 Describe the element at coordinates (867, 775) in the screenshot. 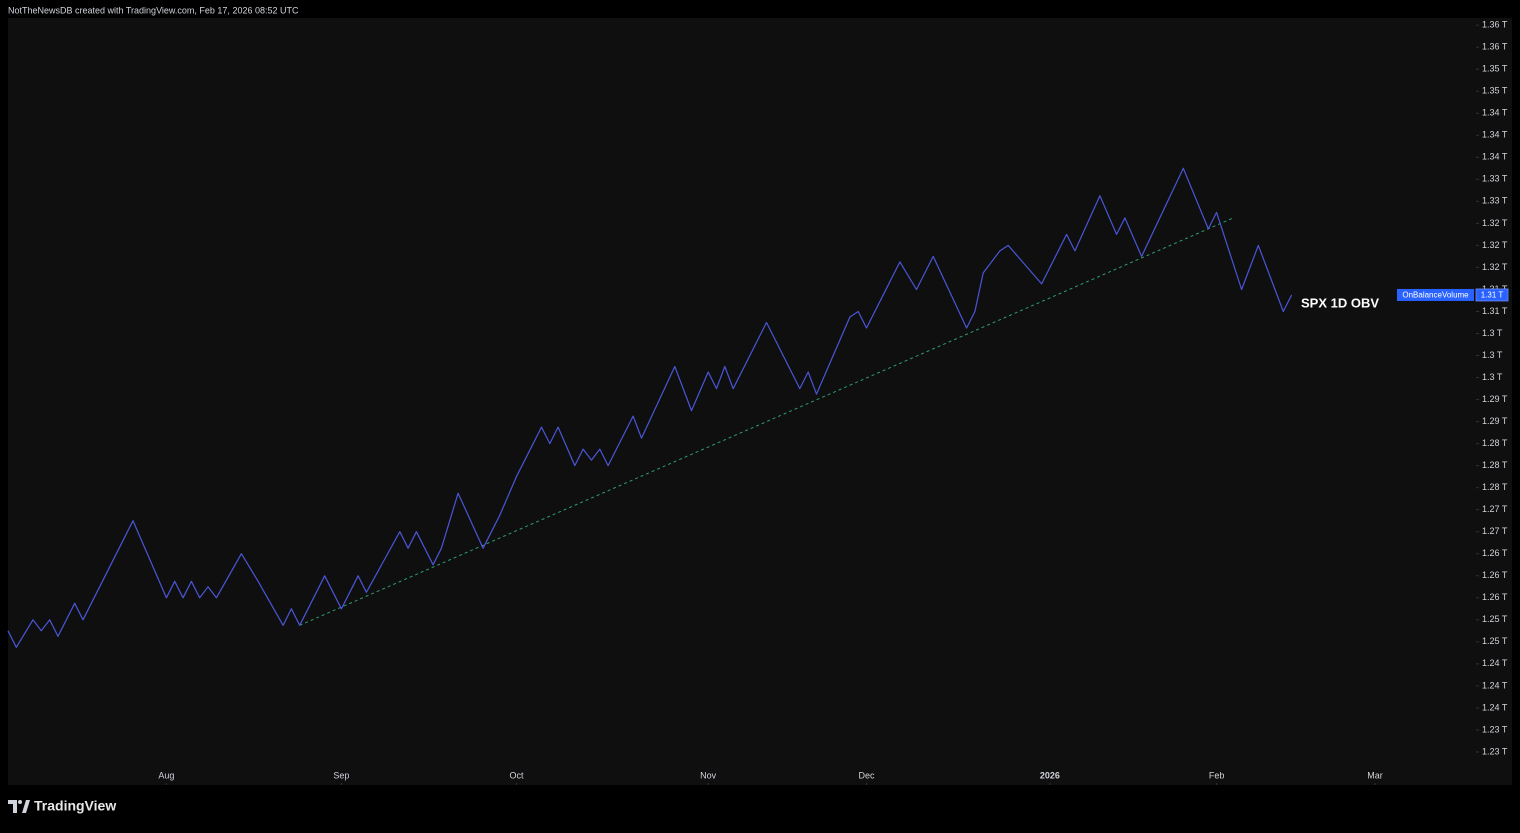

I see `x-tick-label: Dec` at that location.